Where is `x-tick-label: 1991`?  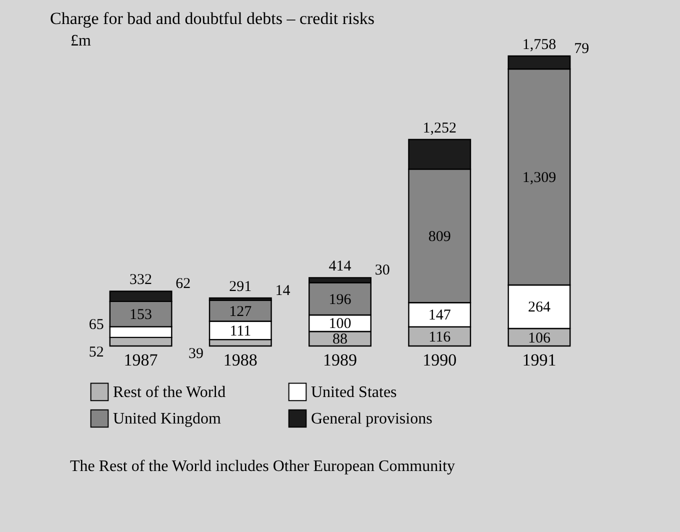 x-tick-label: 1991 is located at coordinates (539, 360).